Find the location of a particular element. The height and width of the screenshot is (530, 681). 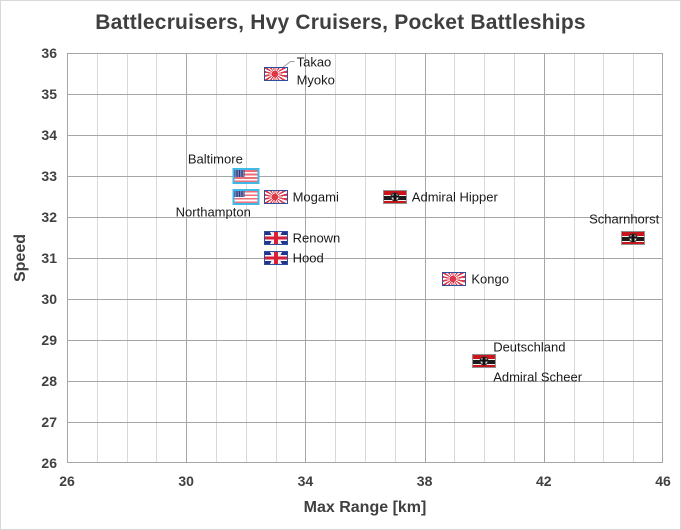

data-label-hood: Hood is located at coordinates (308, 258).